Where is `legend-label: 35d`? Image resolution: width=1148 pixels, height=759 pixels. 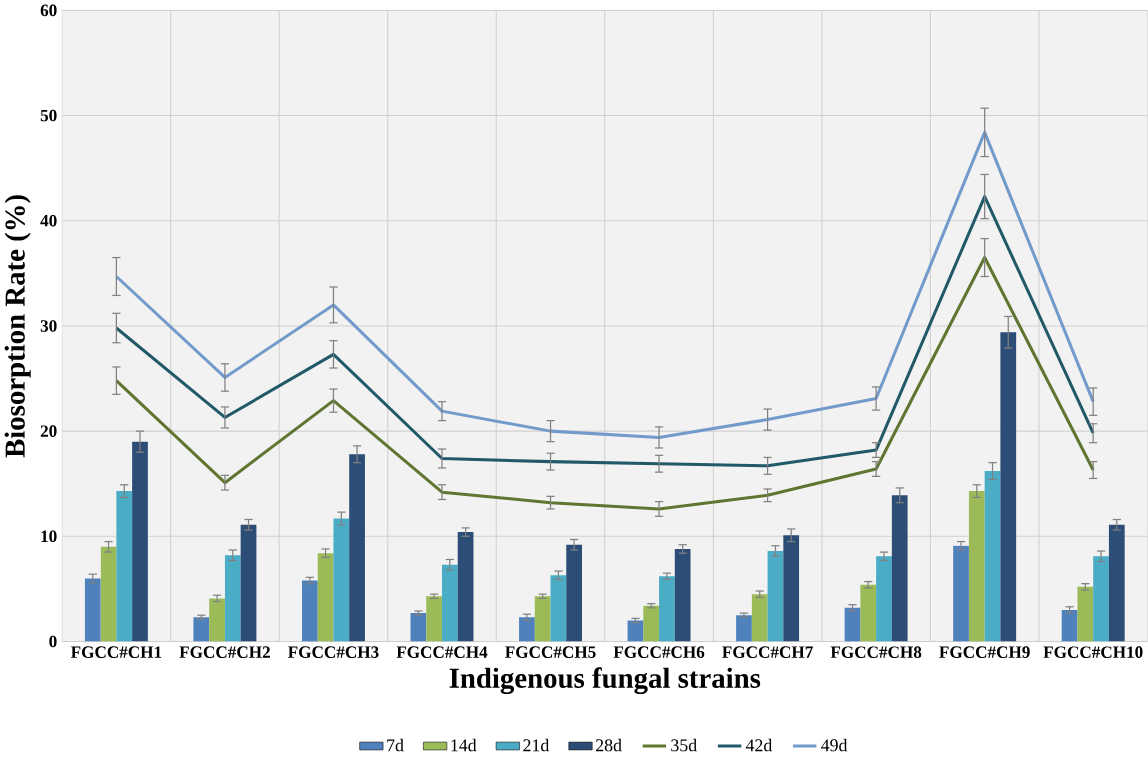
legend-label: 35d is located at coordinates (684, 745).